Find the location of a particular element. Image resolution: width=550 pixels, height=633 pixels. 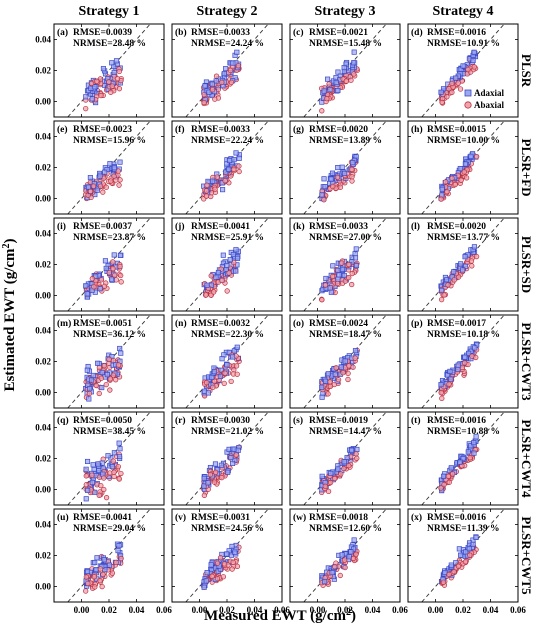

x-tick-label: 0.06 is located at coordinates (164, 610).